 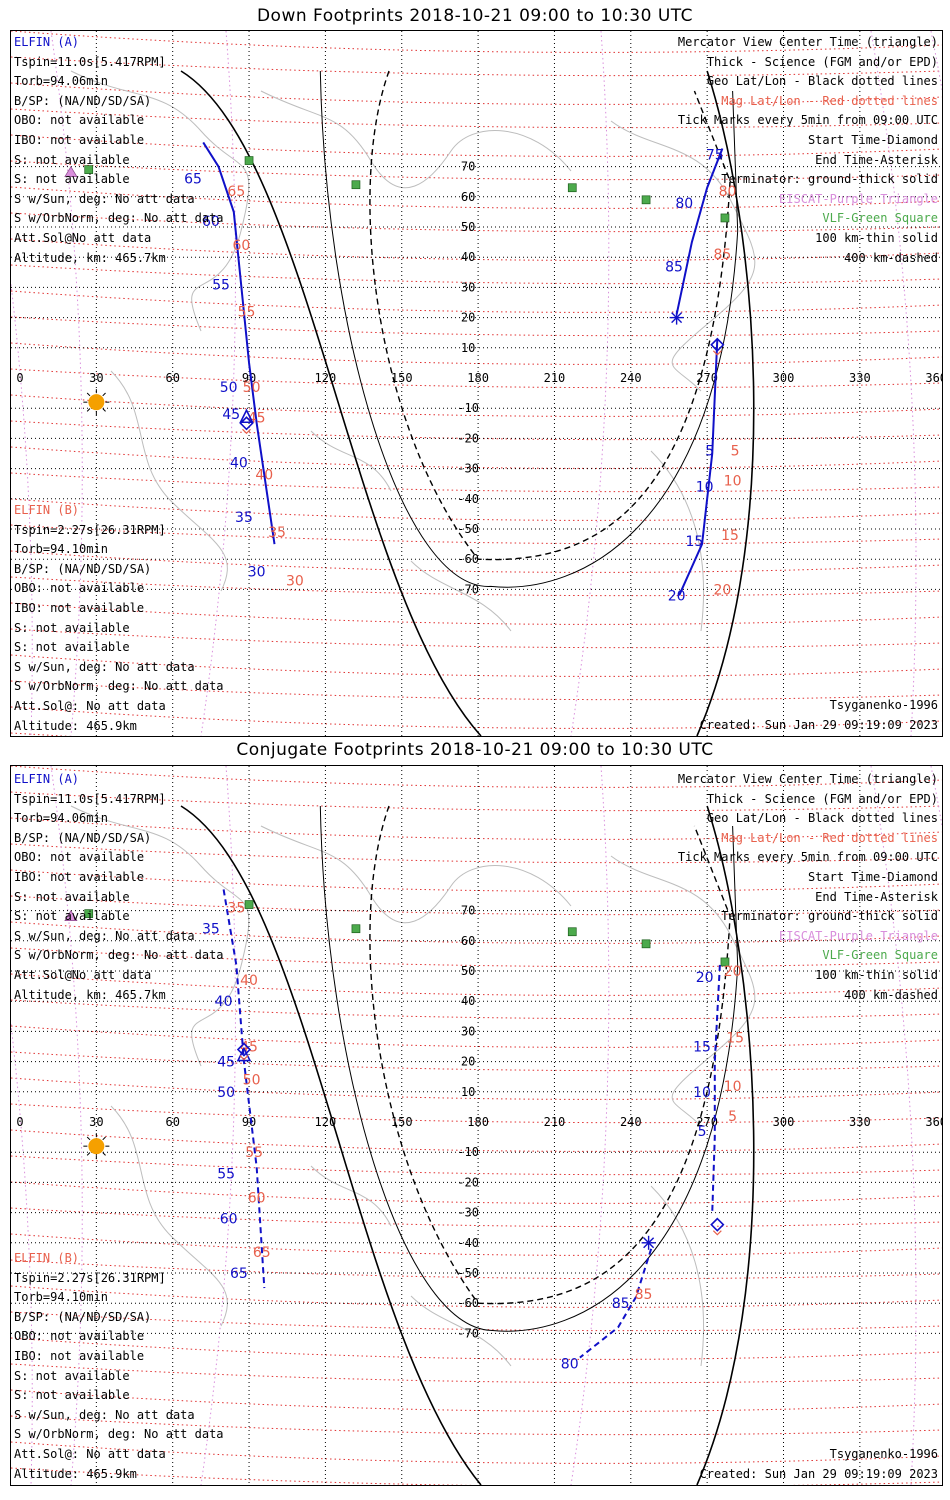 What do you see at coordinates (96, 402) in the screenshot?
I see `sun-icon` at bounding box center [96, 402].